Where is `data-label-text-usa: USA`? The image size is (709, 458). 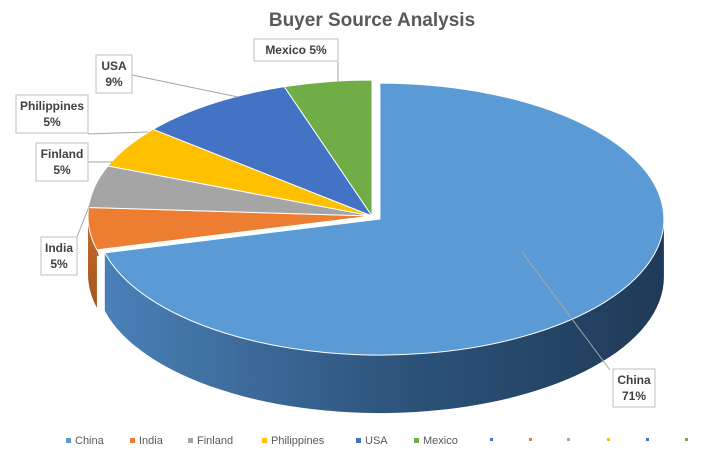
data-label-text-usa: USA is located at coordinates (114, 66).